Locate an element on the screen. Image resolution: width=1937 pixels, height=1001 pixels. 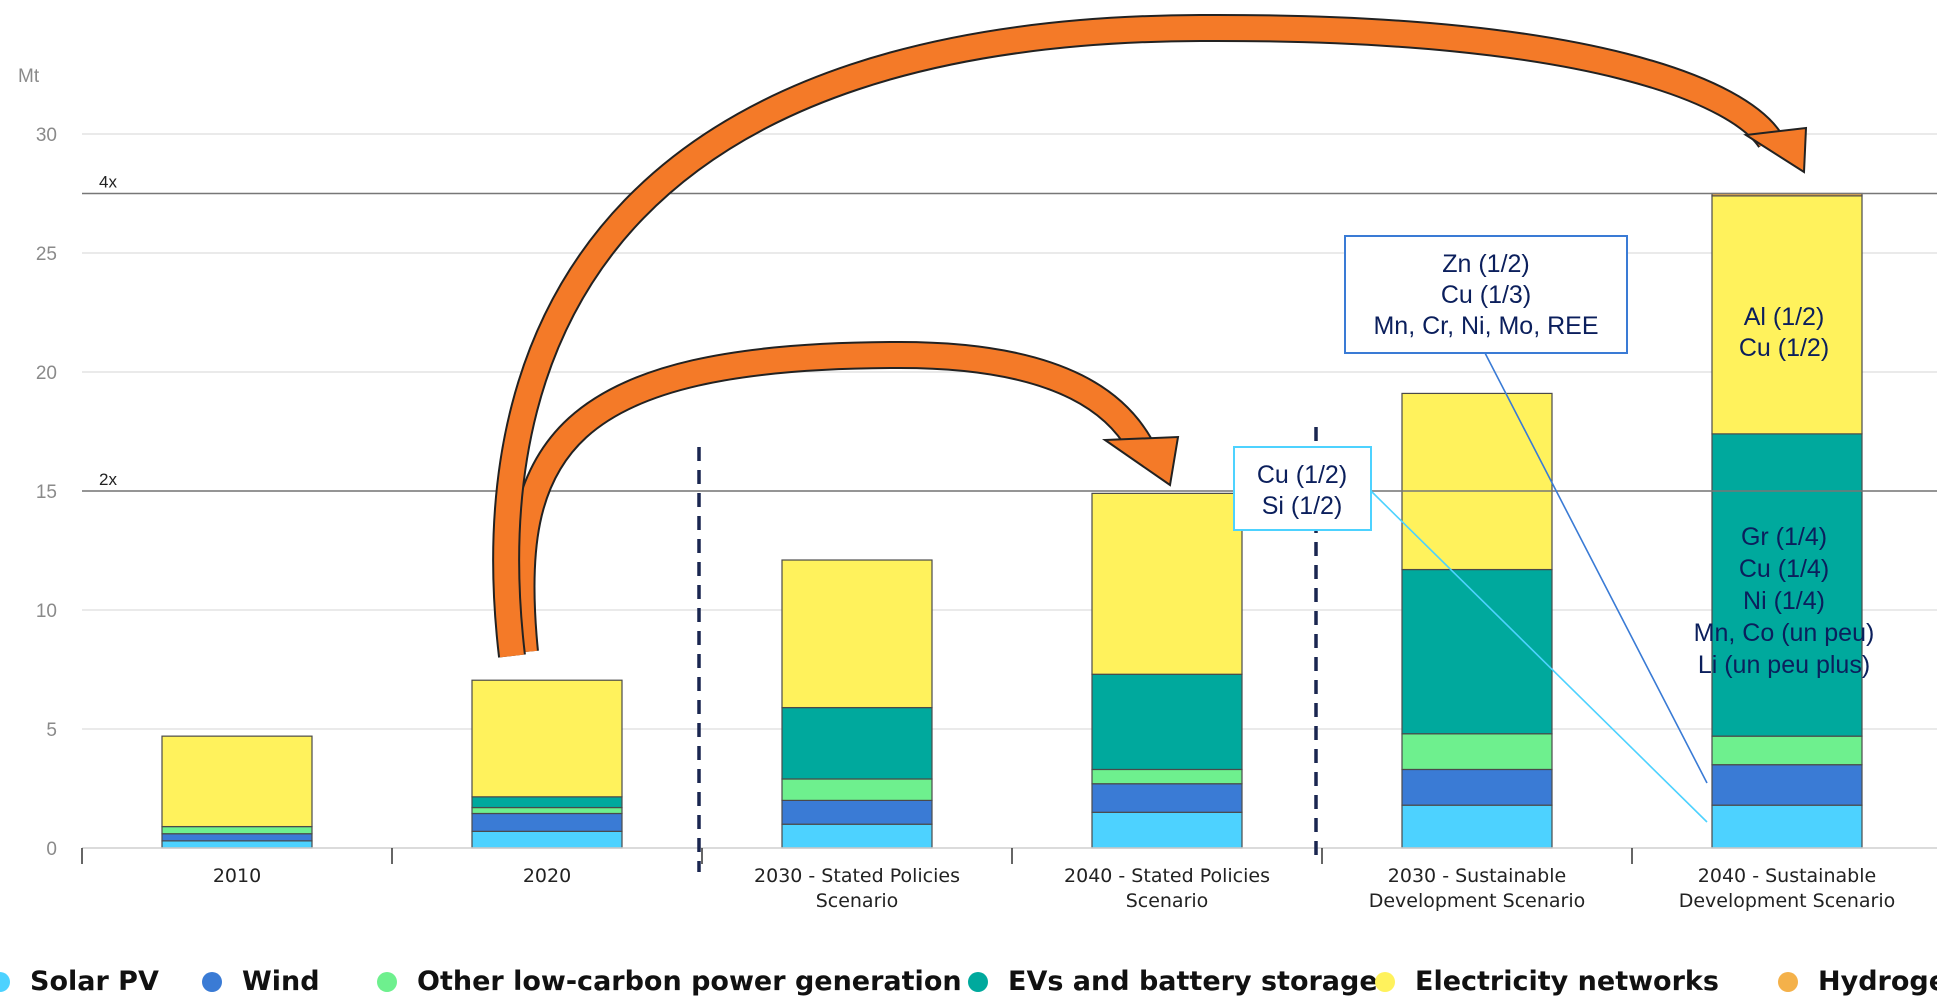
legend-item: Solar PV is located at coordinates (79, 981).